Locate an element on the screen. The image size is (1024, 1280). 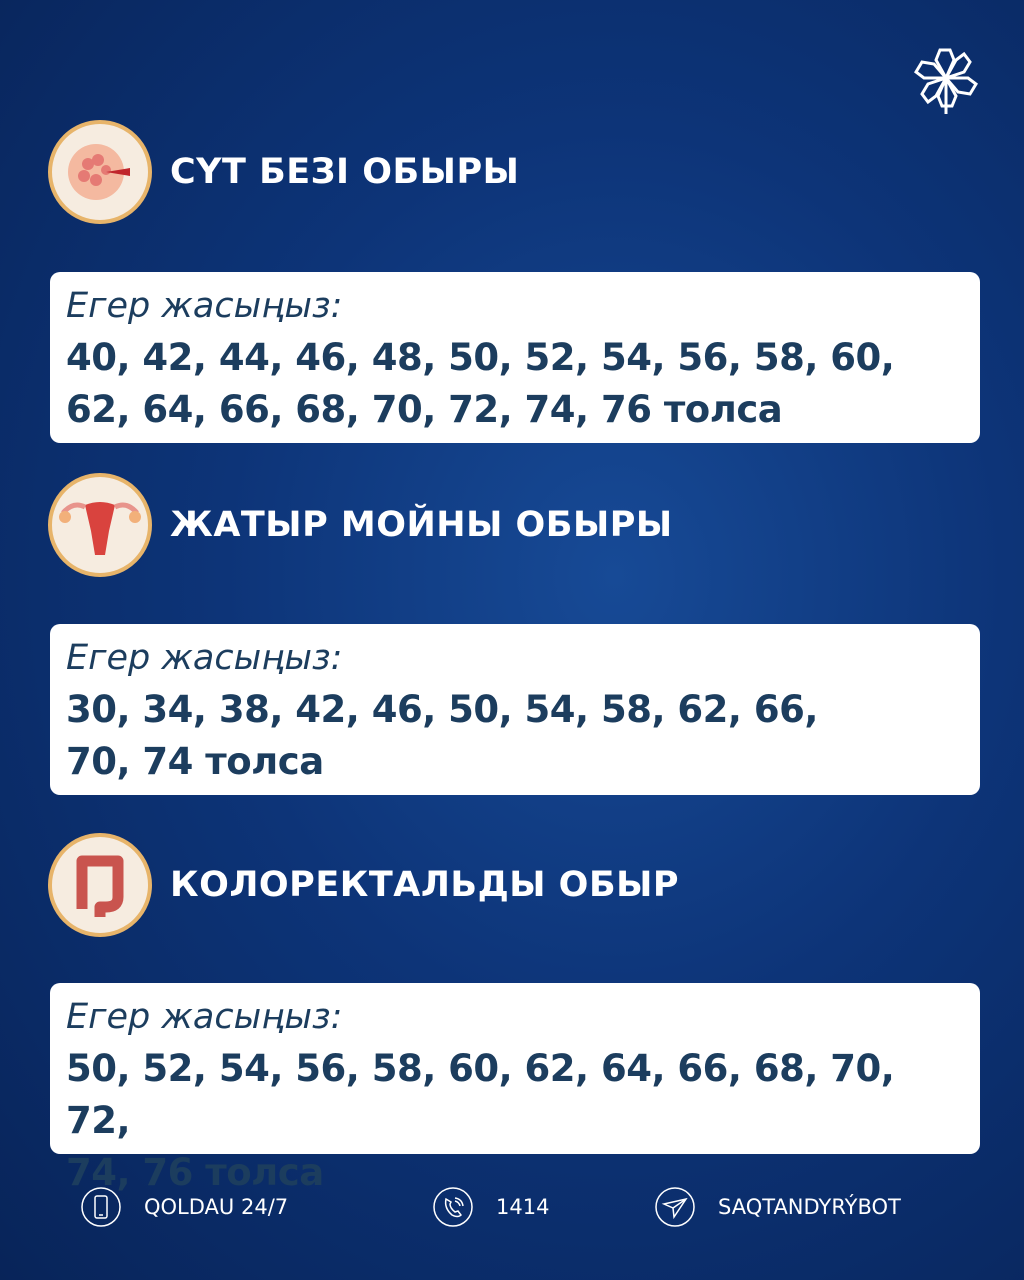
colon-icon is located at coordinates (100, 885).